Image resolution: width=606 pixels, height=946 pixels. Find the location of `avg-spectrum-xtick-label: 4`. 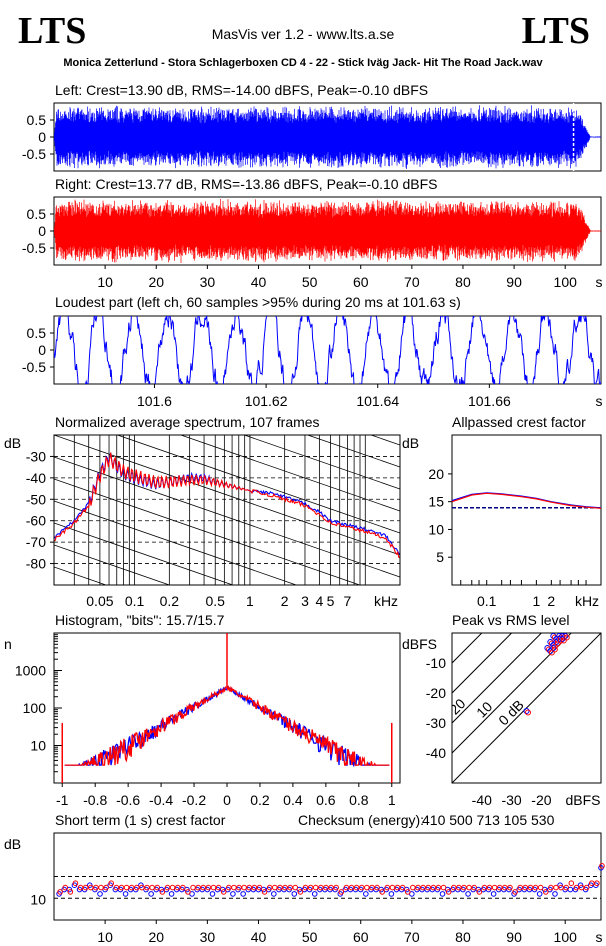

avg-spectrum-xtick-label: 4 is located at coordinates (319, 601).